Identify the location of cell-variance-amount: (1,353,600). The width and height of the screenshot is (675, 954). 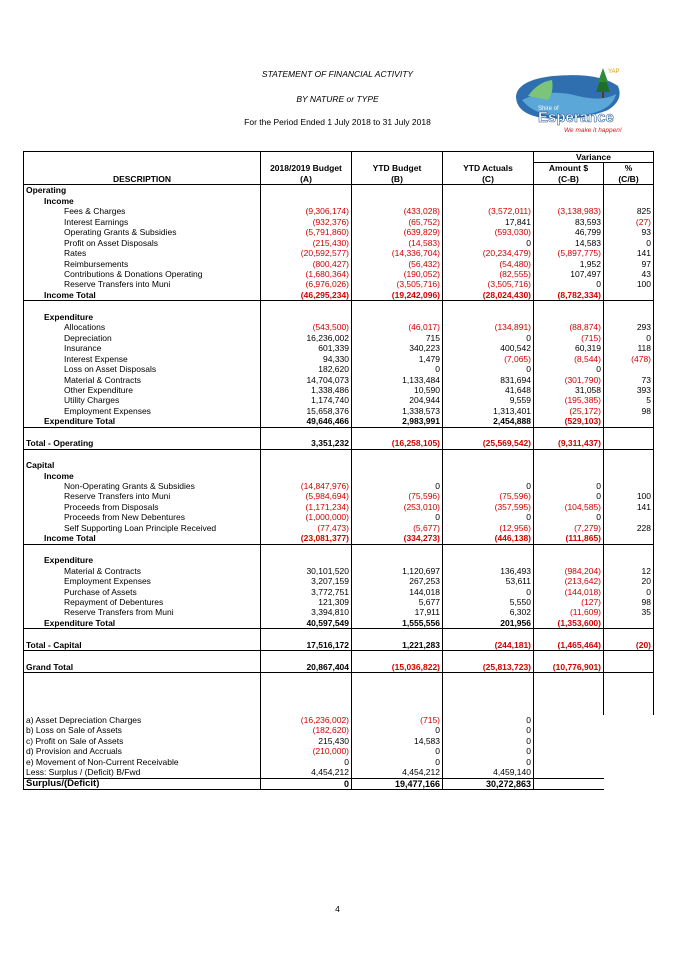
(568, 623).